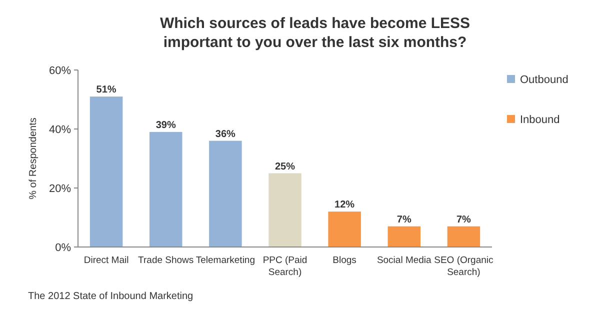 The height and width of the screenshot is (325, 600). What do you see at coordinates (315, 33) in the screenshot?
I see `chart-title: Which sources of leads have become LESS important to you over the last six months?` at bounding box center [315, 33].